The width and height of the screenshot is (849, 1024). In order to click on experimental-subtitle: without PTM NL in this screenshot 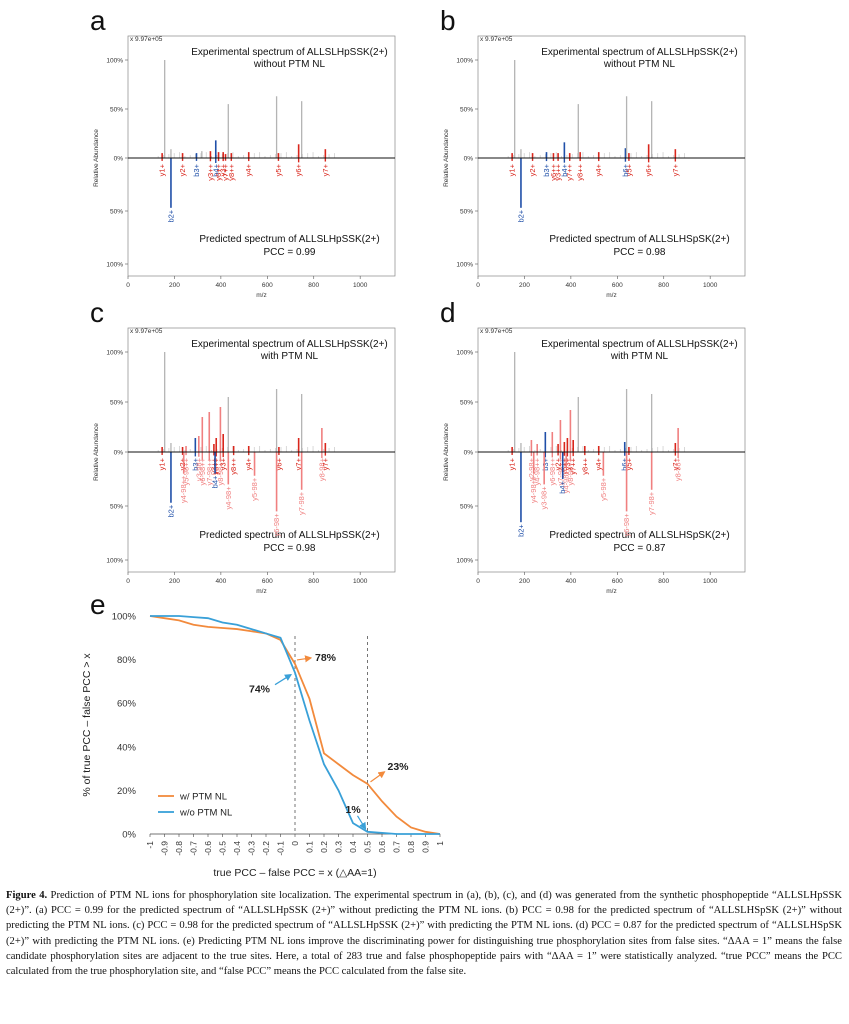, I will do `click(289, 64)`.